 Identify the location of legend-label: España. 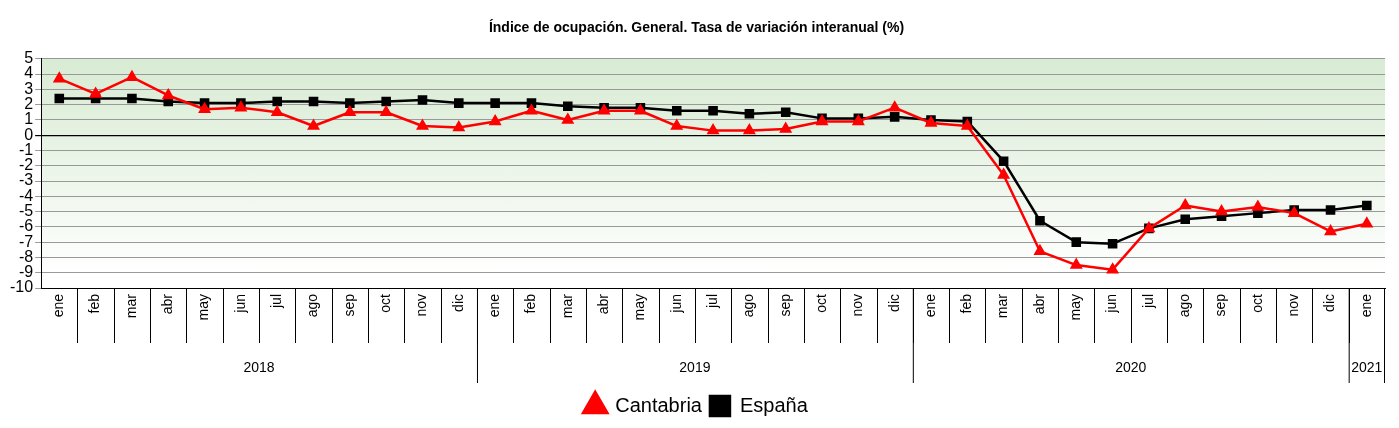
(774, 404).